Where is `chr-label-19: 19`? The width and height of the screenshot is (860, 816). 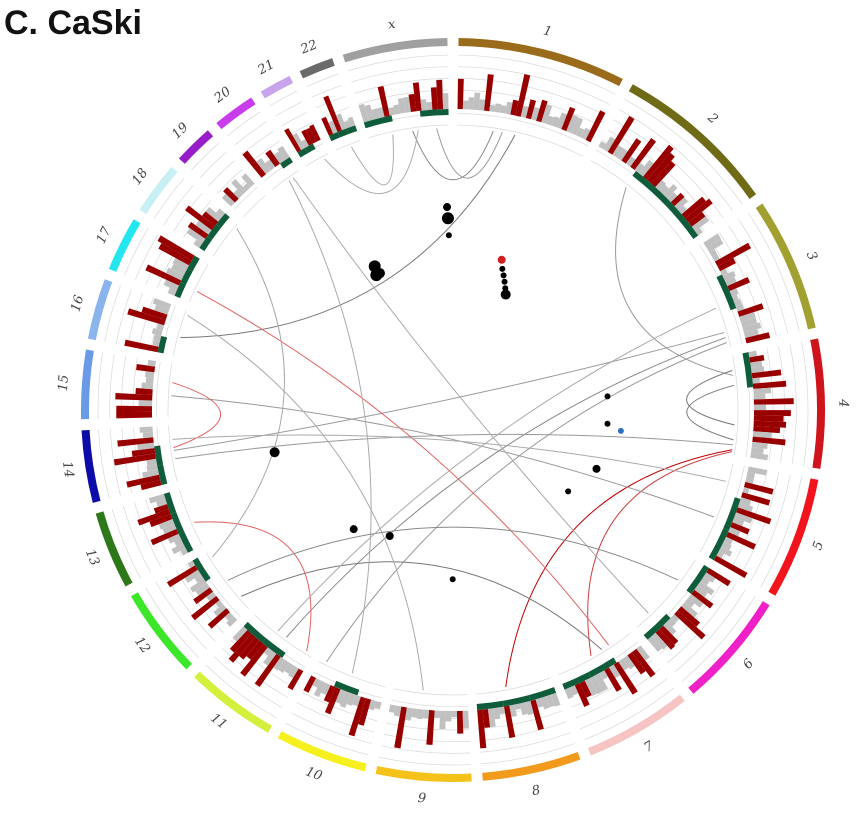 chr-label-19: 19 is located at coordinates (180, 131).